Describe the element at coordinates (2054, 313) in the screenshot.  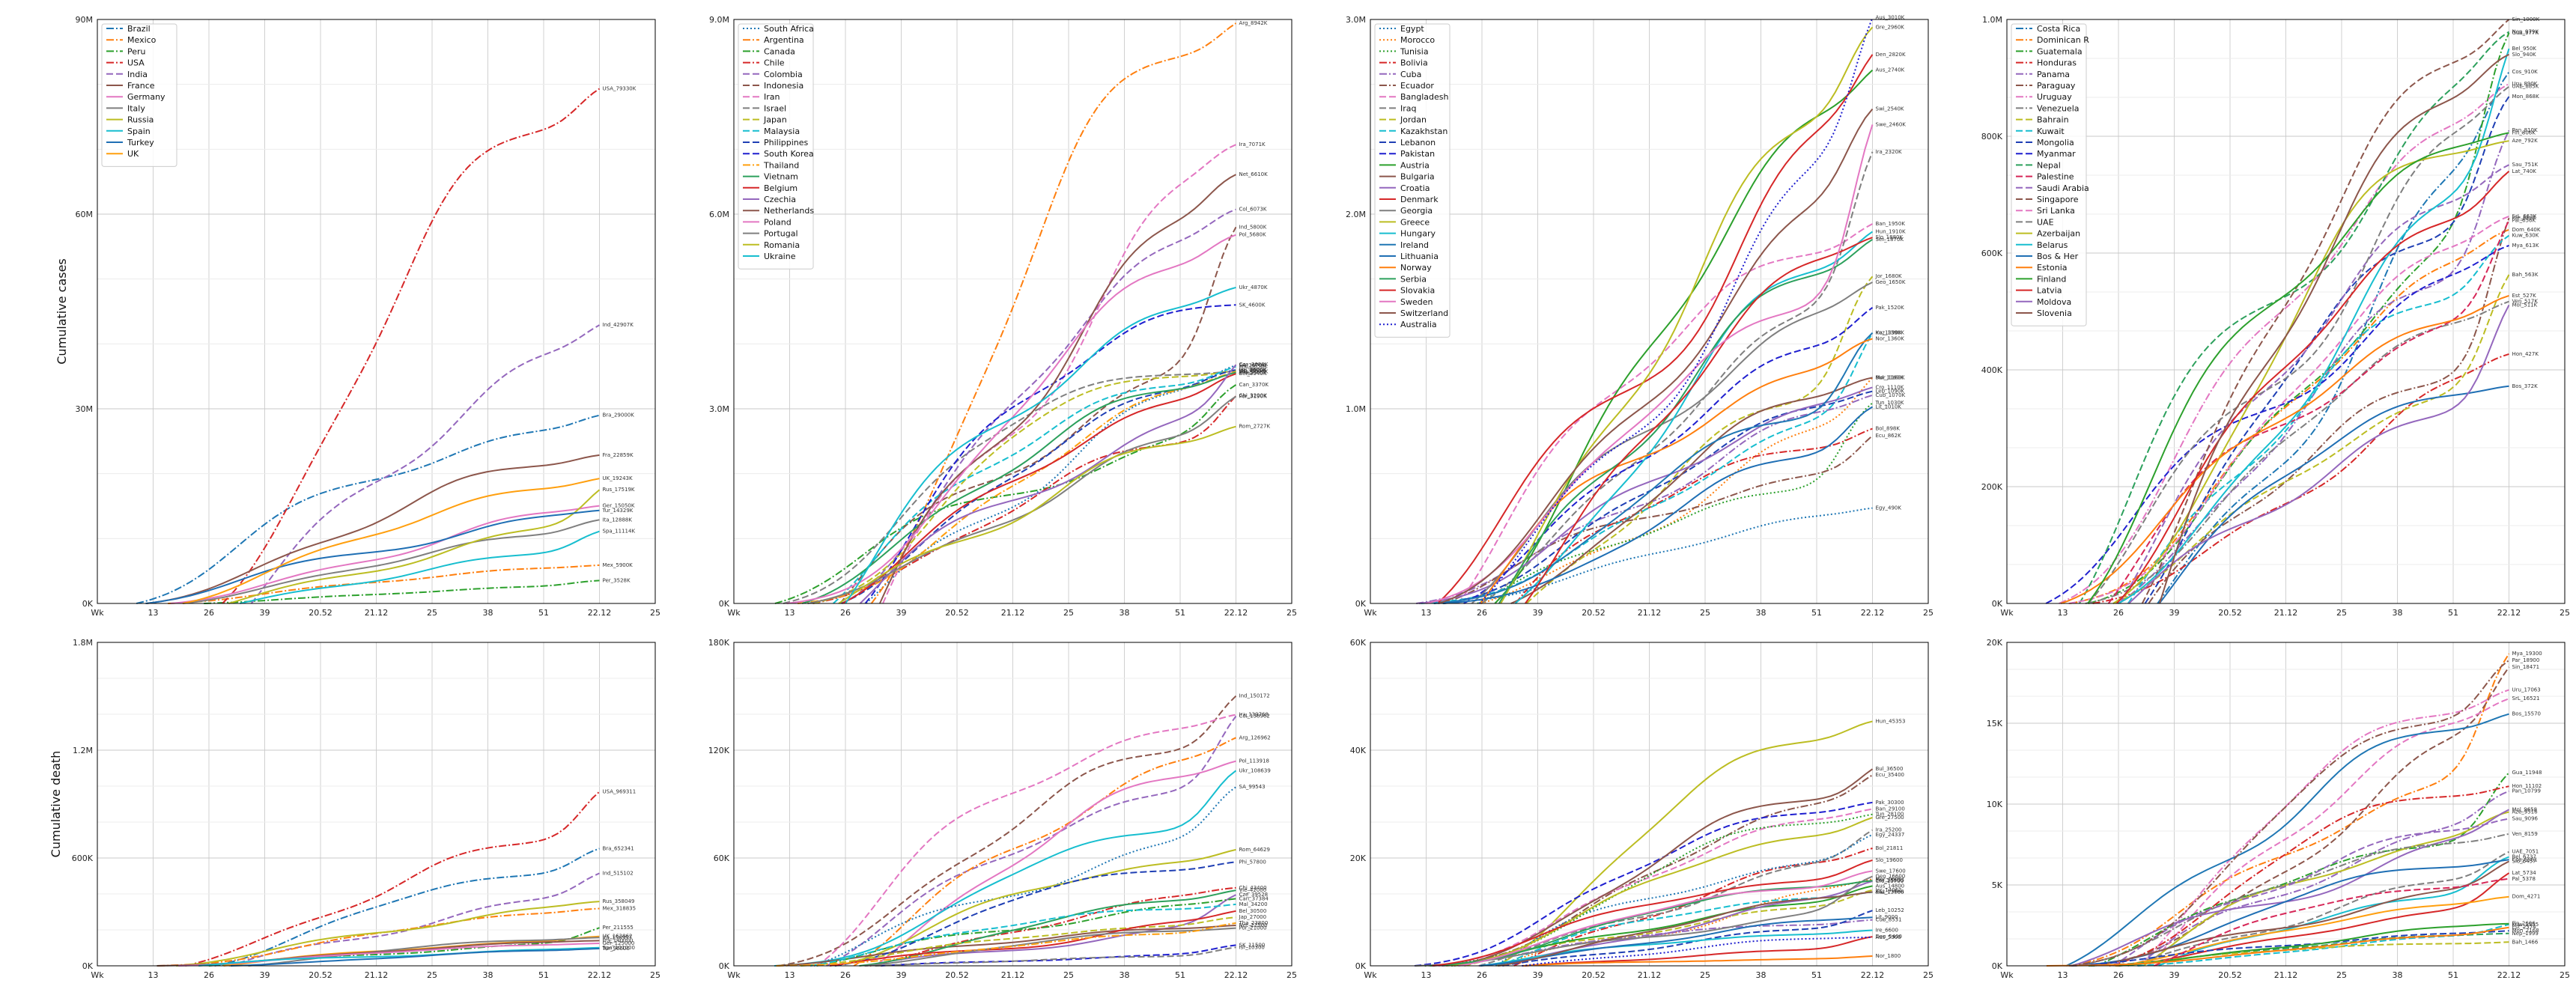
I see `legend-entry: Slovenia` at that location.